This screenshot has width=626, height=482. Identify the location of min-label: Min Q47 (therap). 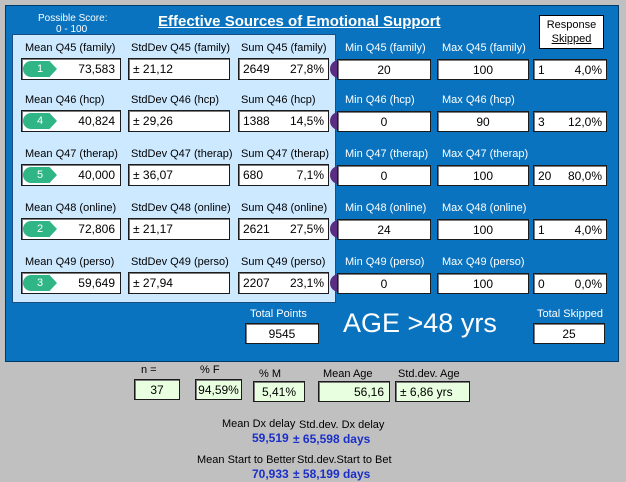
(387, 154).